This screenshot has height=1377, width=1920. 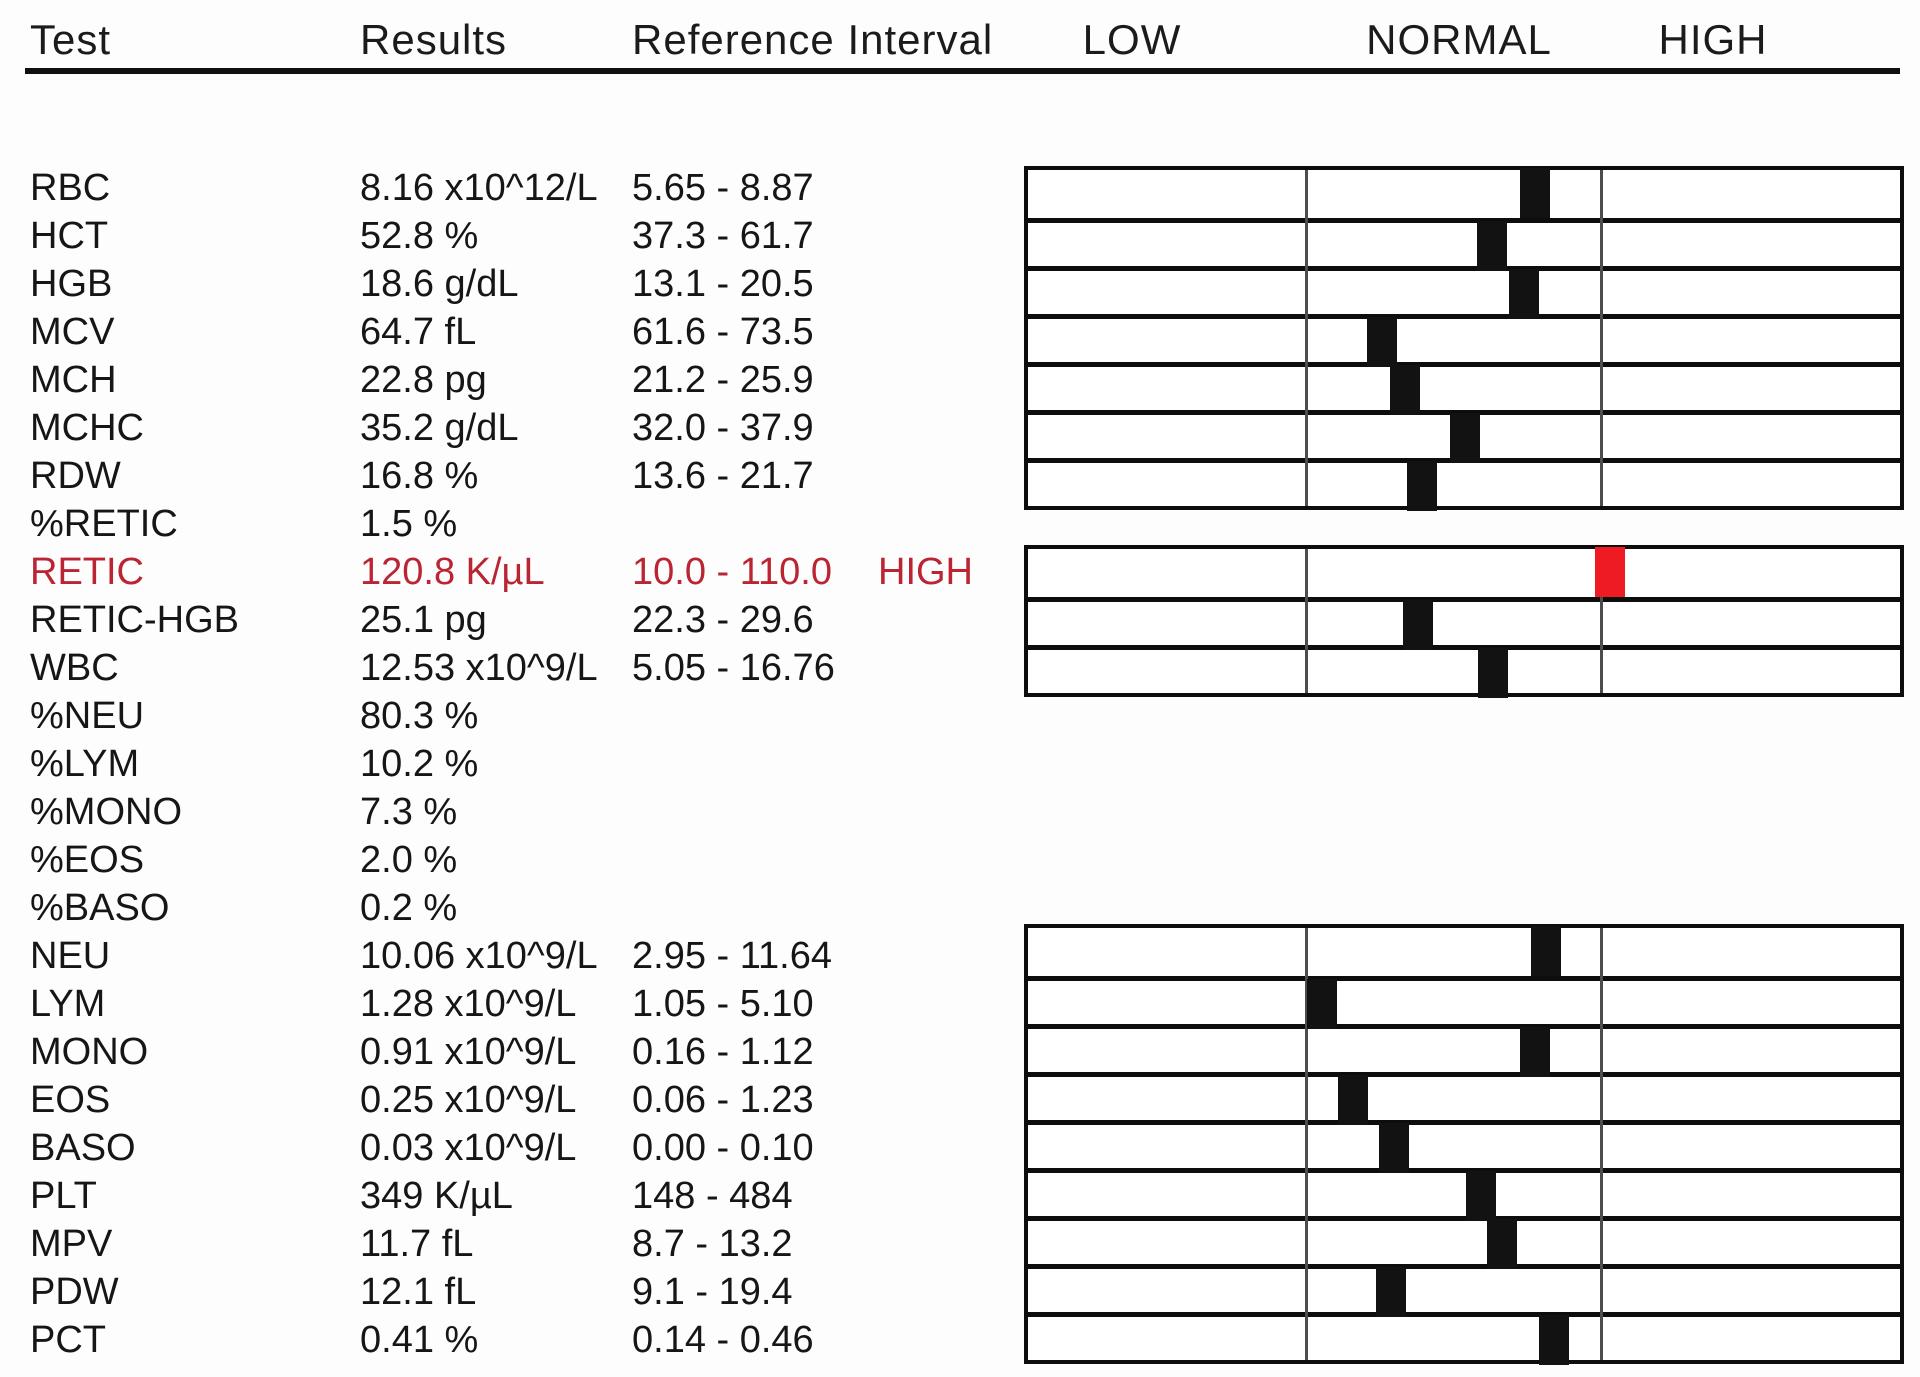 What do you see at coordinates (733, 668) in the screenshot?
I see `reference-interval: 5.05 - 16.76` at bounding box center [733, 668].